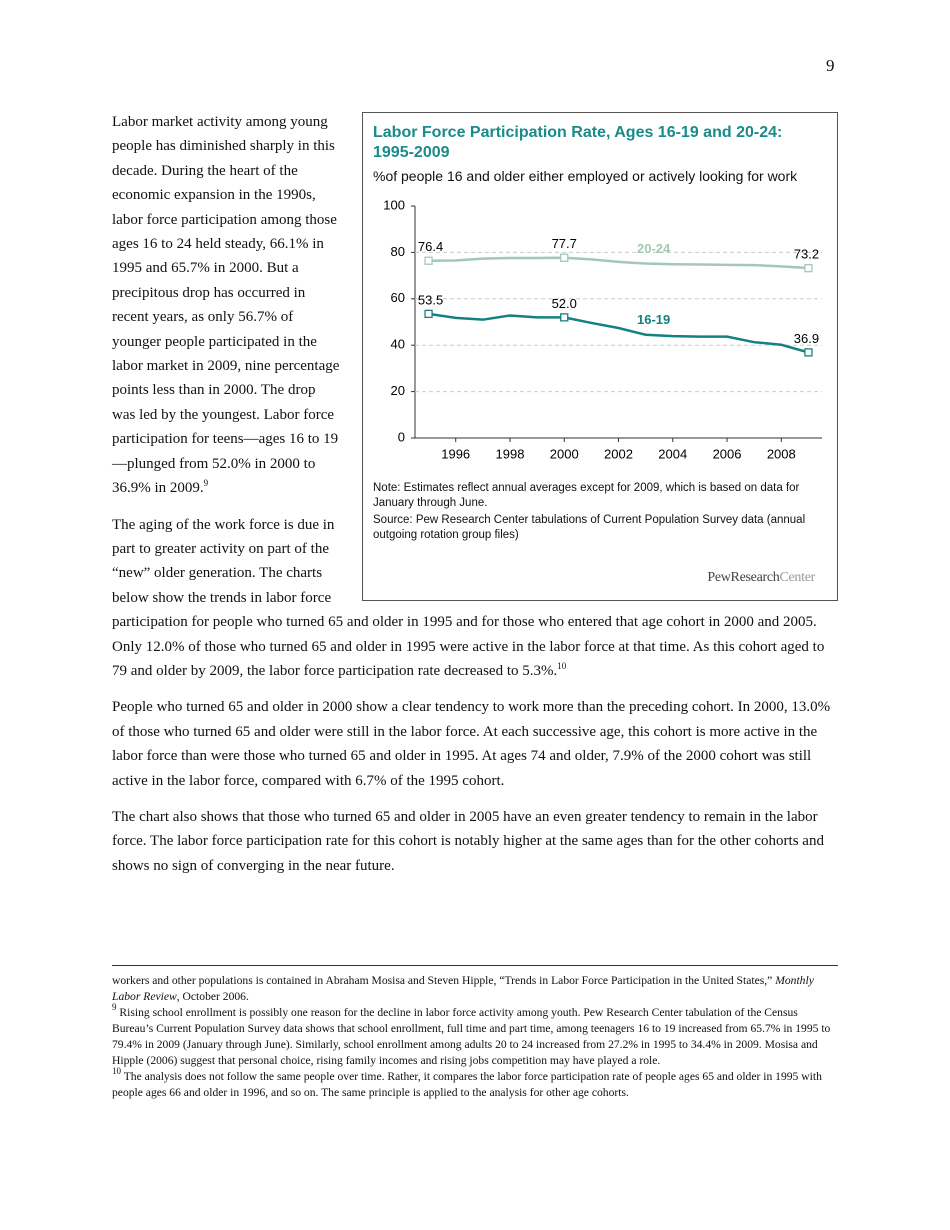 This screenshot has height=1230, width=950. What do you see at coordinates (455, 453) in the screenshot?
I see `x-tick-label: 1996` at bounding box center [455, 453].